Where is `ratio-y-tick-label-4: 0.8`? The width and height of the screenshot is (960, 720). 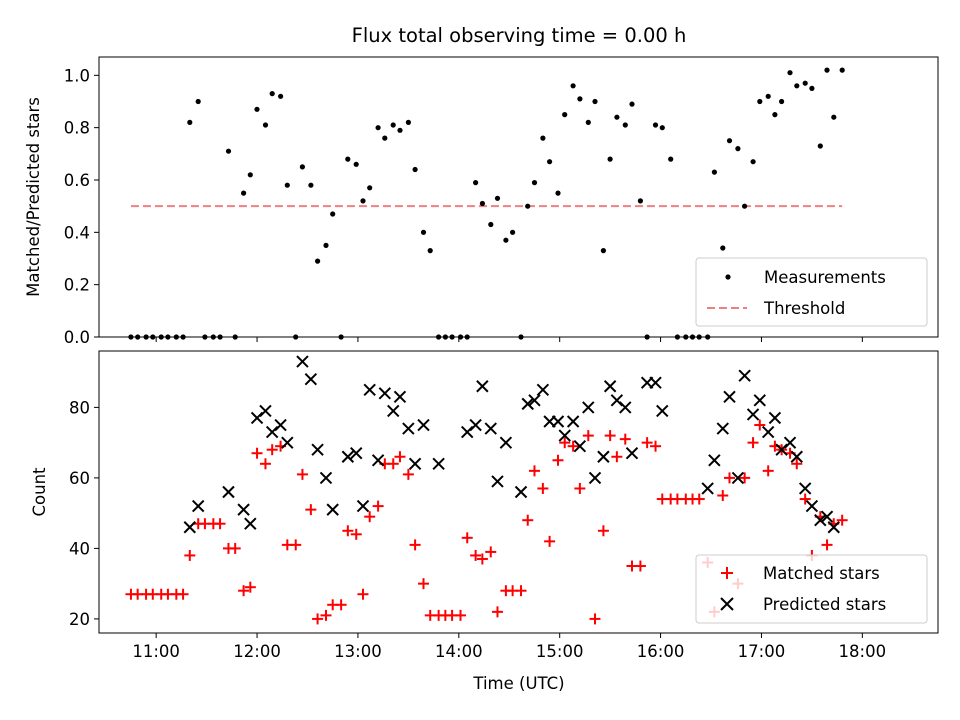
ratio-y-tick-label-4: 0.8 is located at coordinates (77, 128).